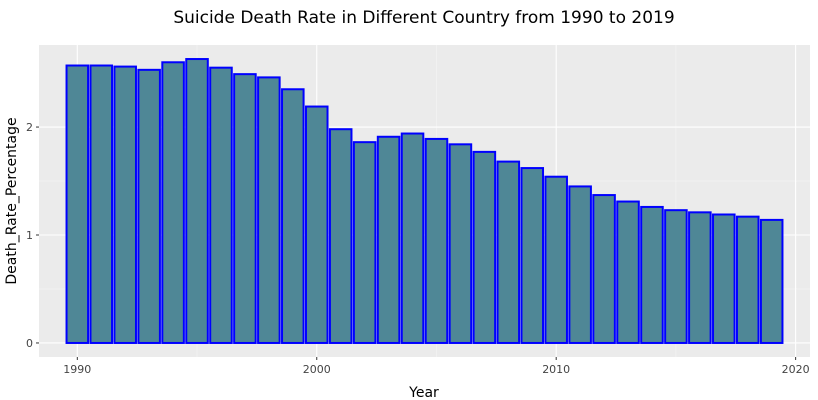 This screenshot has width=818, height=400. Describe the element at coordinates (29, 127) in the screenshot. I see `y-tick-label: 2` at that location.